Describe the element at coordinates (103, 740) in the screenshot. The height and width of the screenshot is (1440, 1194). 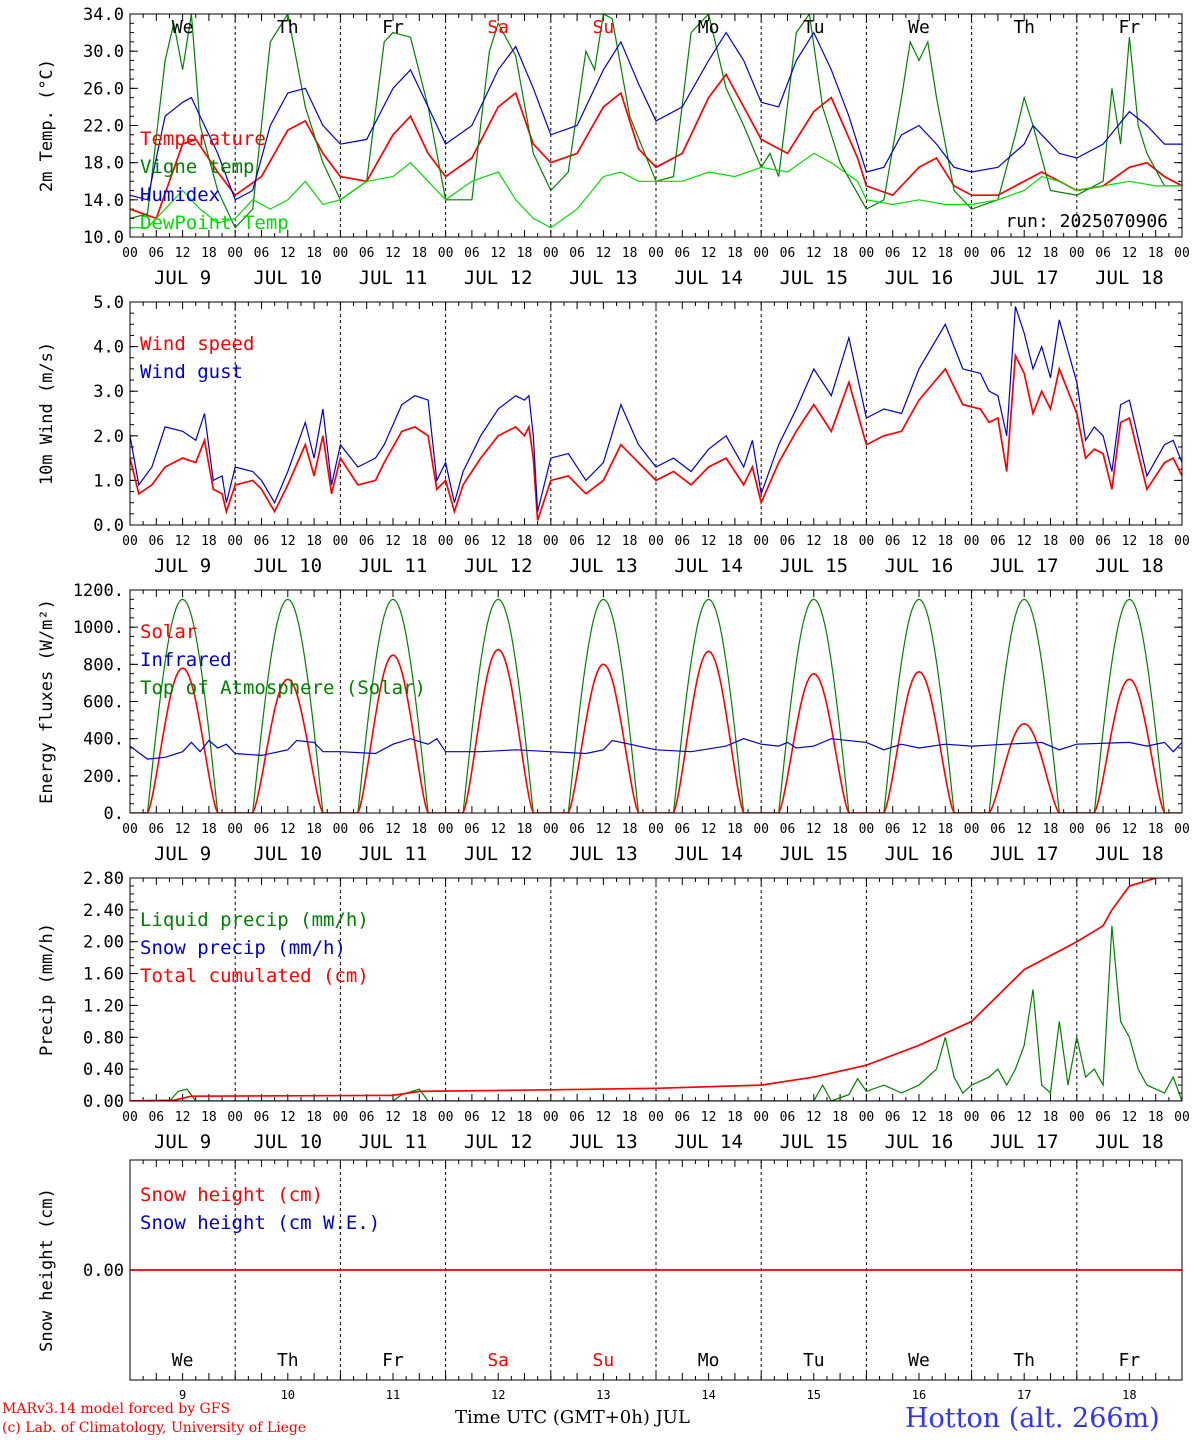
I see `y-tick-label: 400.` at that location.